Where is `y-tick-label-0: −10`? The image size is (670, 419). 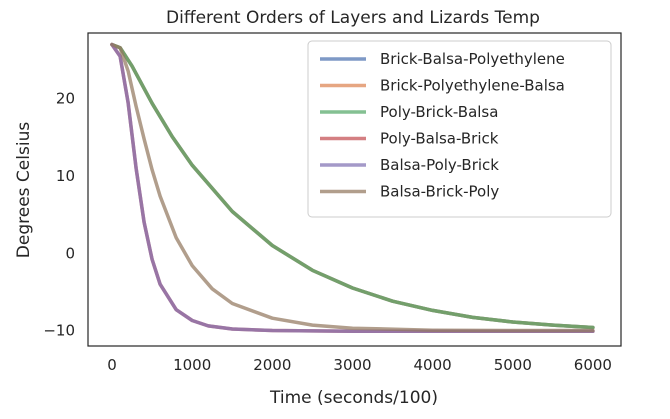 y-tick-label-0: −10 is located at coordinates (59, 331).